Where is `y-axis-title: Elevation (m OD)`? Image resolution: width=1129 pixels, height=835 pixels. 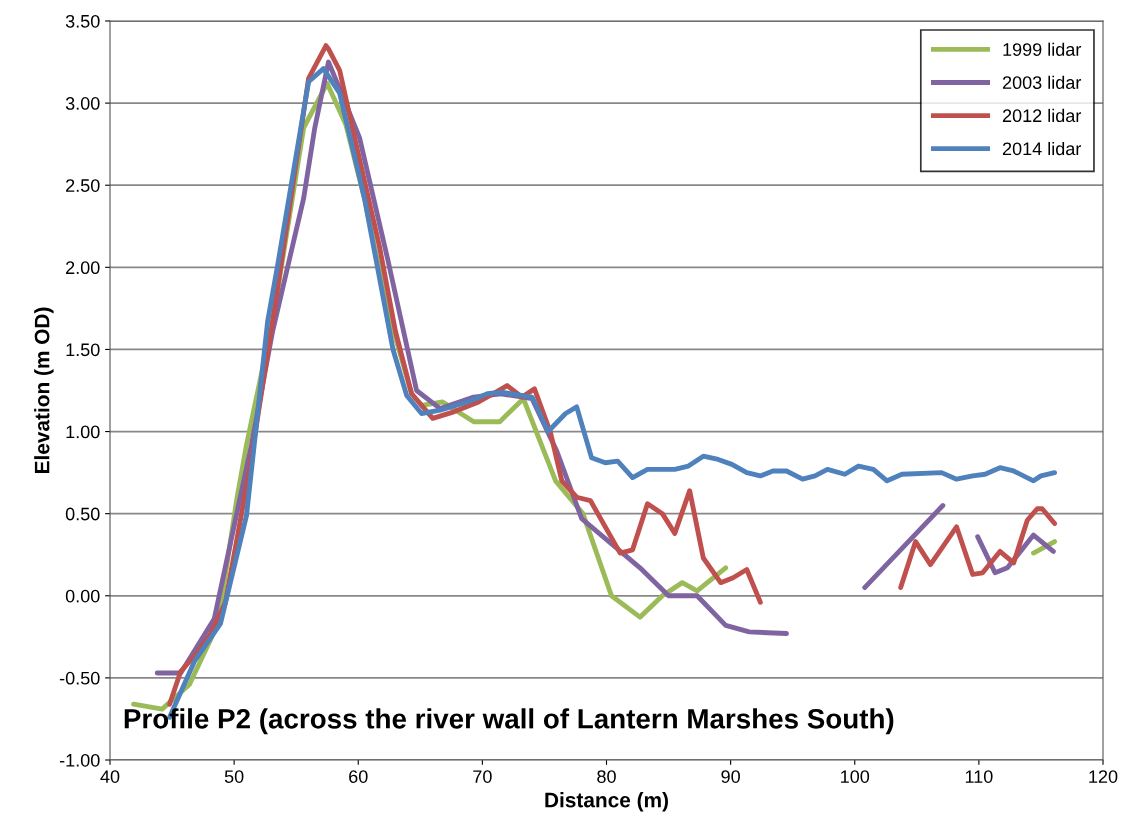
y-axis-title: Elevation (m OD) is located at coordinates (44, 390).